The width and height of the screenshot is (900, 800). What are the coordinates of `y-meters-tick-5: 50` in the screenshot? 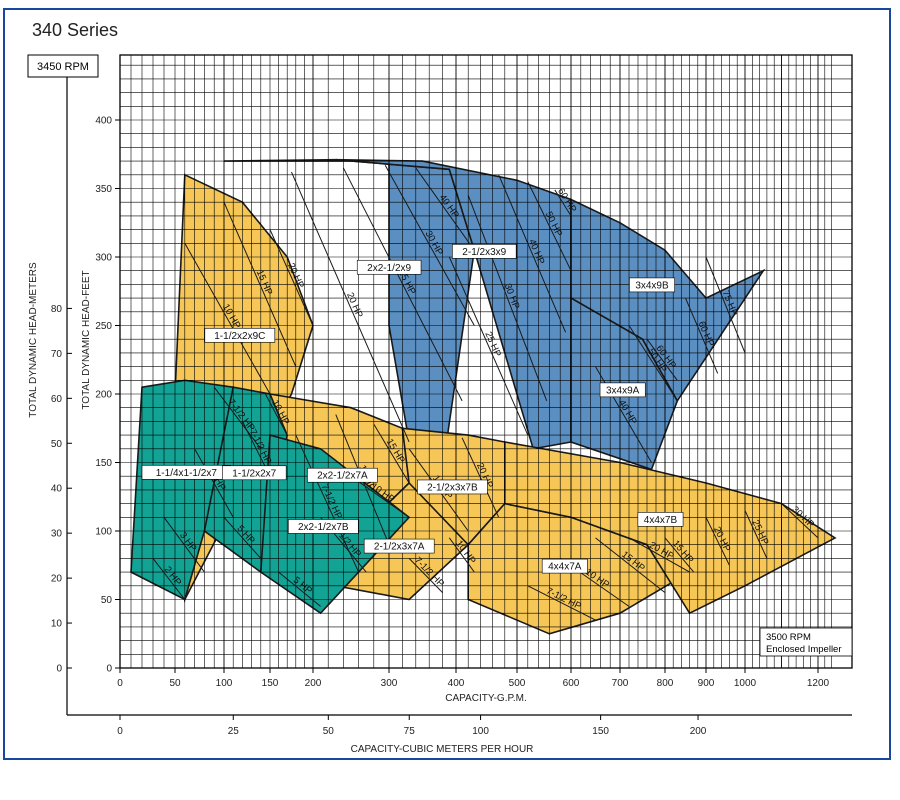 It's located at (57, 444).